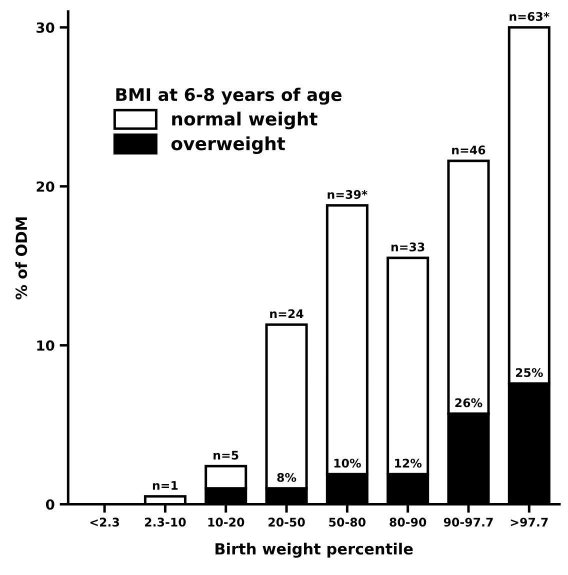 The width and height of the screenshot is (568, 575). Describe the element at coordinates (468, 403) in the screenshot. I see `annotation: 26%` at that location.